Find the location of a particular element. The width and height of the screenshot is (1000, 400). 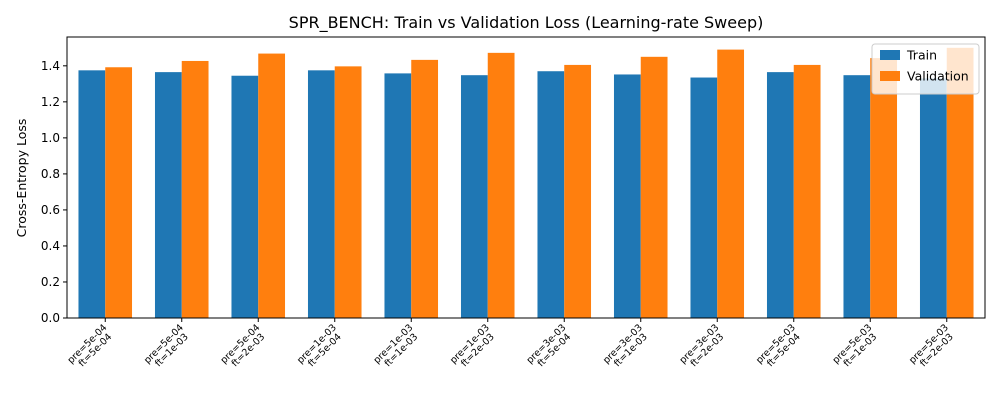

y-tick-label: 0.4 is located at coordinates (50, 246).